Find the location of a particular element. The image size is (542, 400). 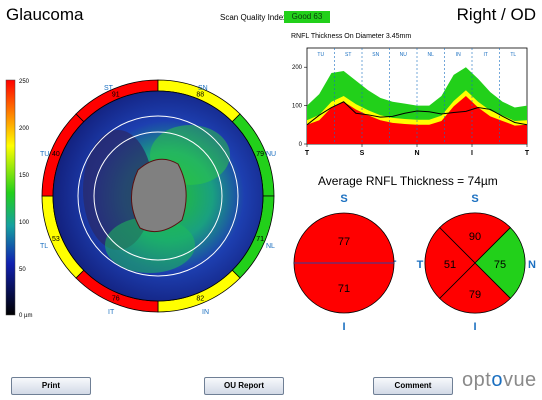

hemi-label-S: S is located at coordinates (343, 199).